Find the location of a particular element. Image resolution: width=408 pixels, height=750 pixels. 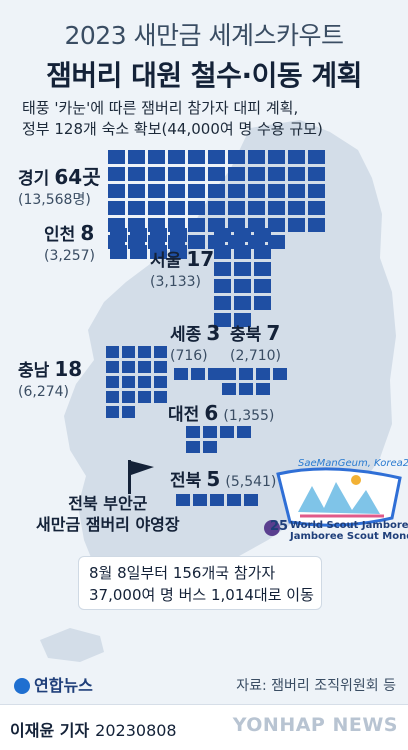

region-name: 대전 is located at coordinates (184, 415).